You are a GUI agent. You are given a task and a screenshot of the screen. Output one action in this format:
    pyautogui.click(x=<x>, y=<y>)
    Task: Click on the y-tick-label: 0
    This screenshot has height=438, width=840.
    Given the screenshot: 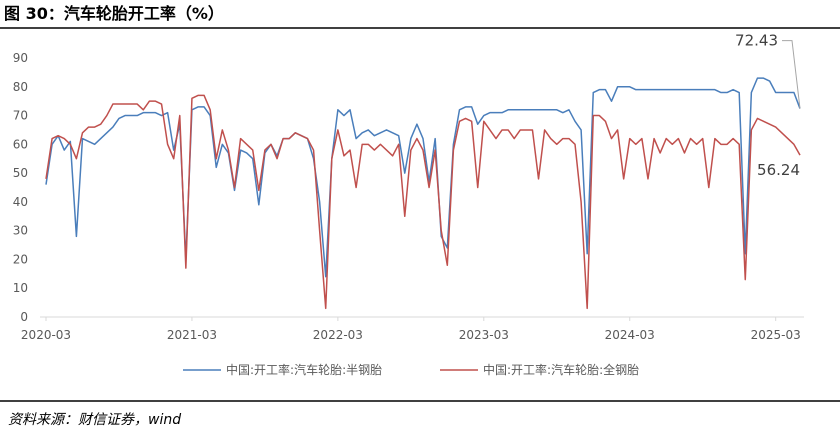 What is the action you would take?
    pyautogui.click(x=24, y=317)
    